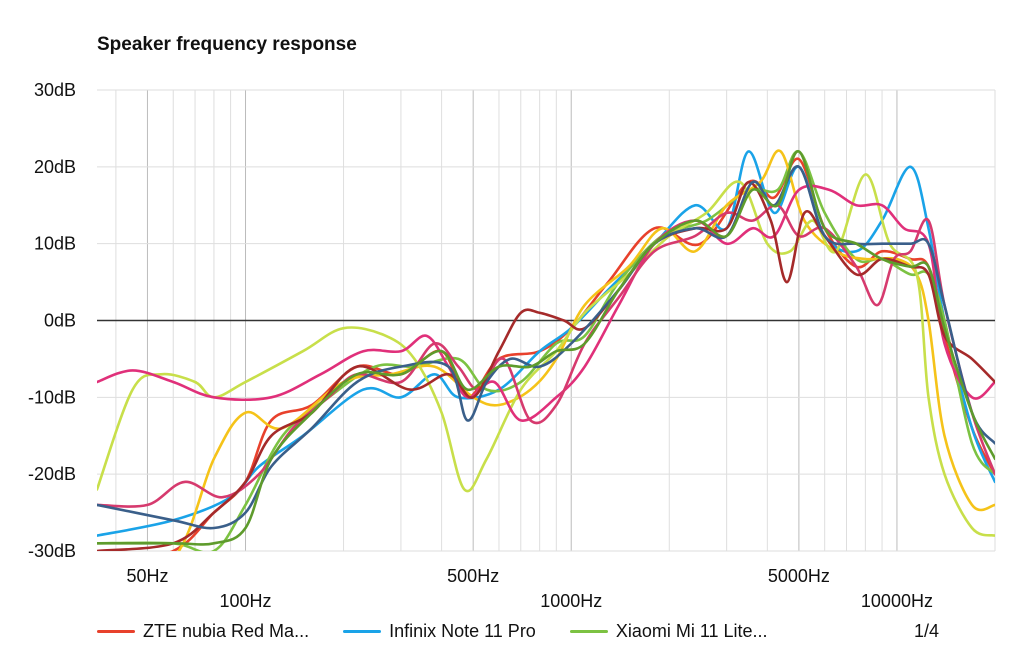 Image resolution: width=1024 pixels, height=658 pixels. What do you see at coordinates (588, 631) in the screenshot?
I see `legend-swatch-xiaomi` at bounding box center [588, 631].